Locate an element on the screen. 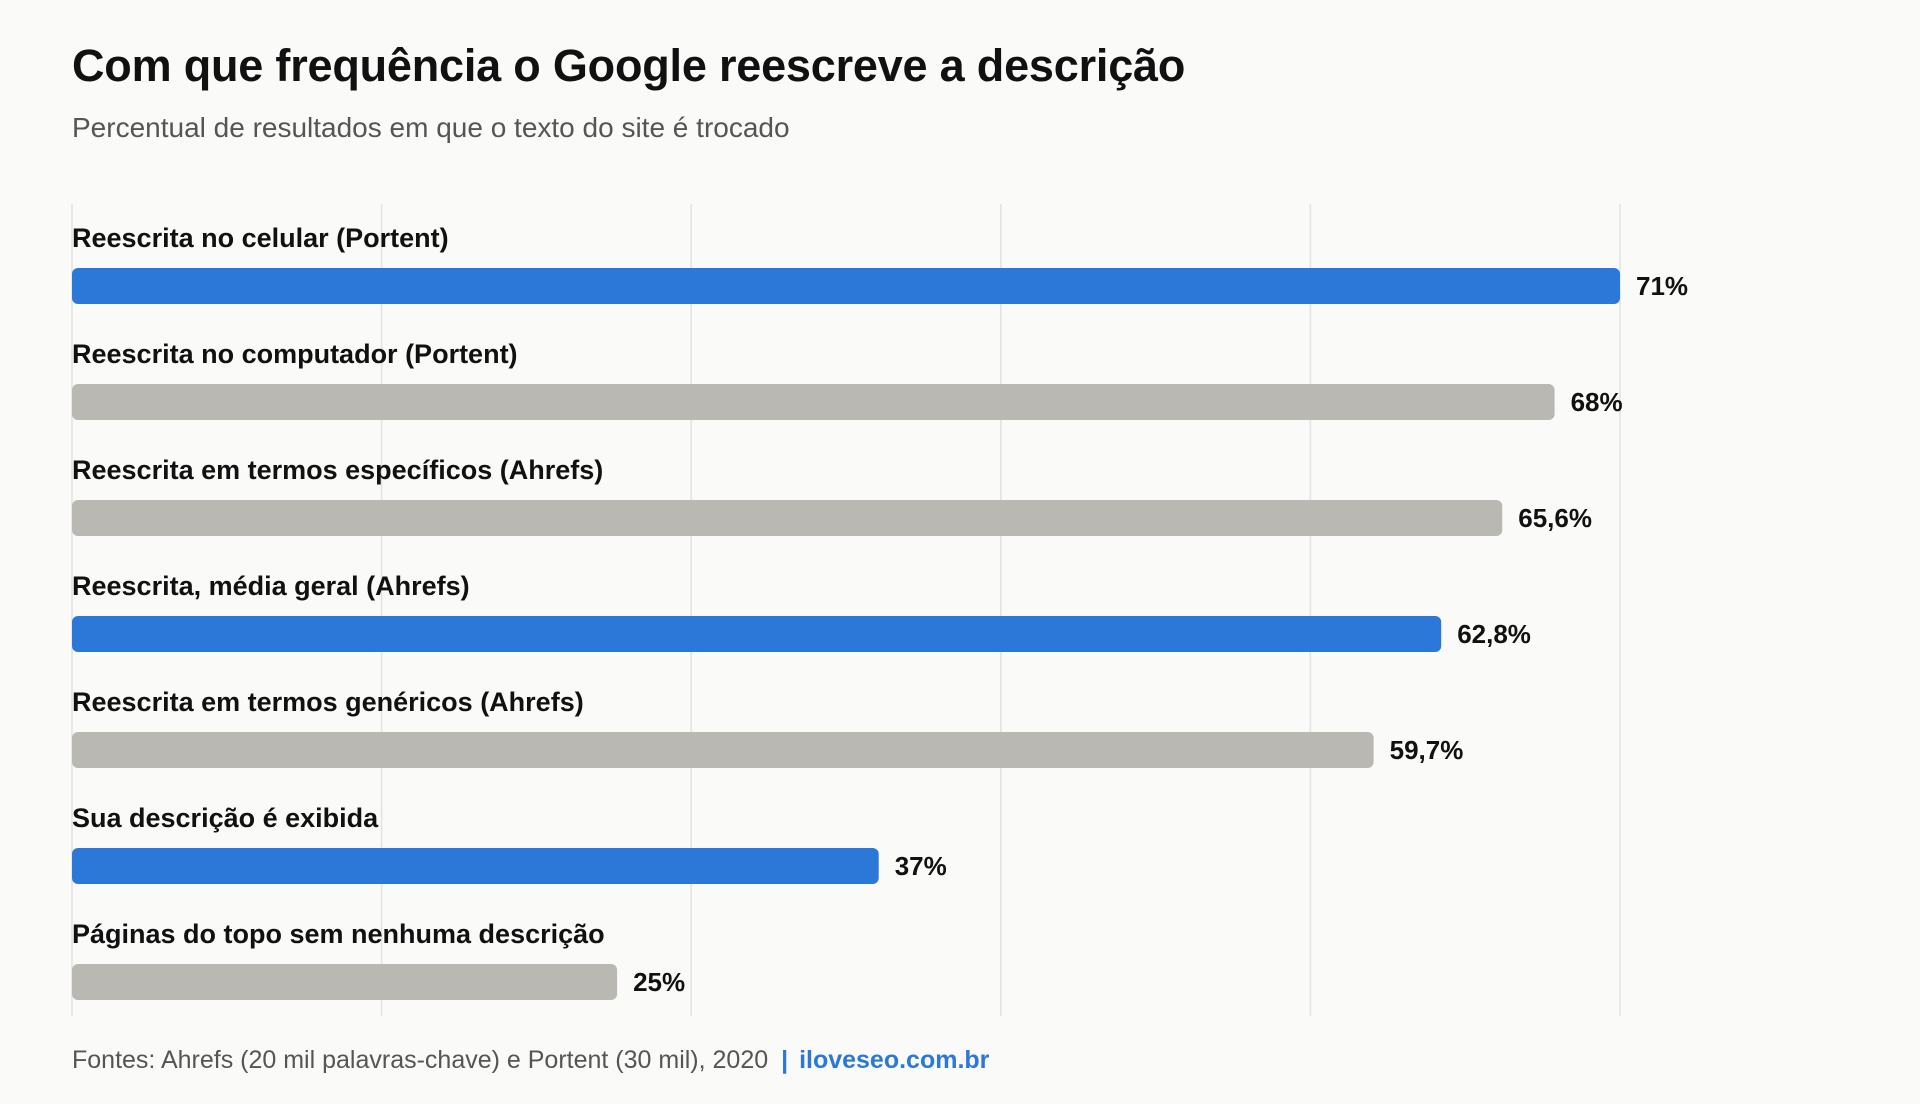 The height and width of the screenshot is (1104, 1920). category-label: Páginas do topo sem nenhuma descrição is located at coordinates (338, 934).